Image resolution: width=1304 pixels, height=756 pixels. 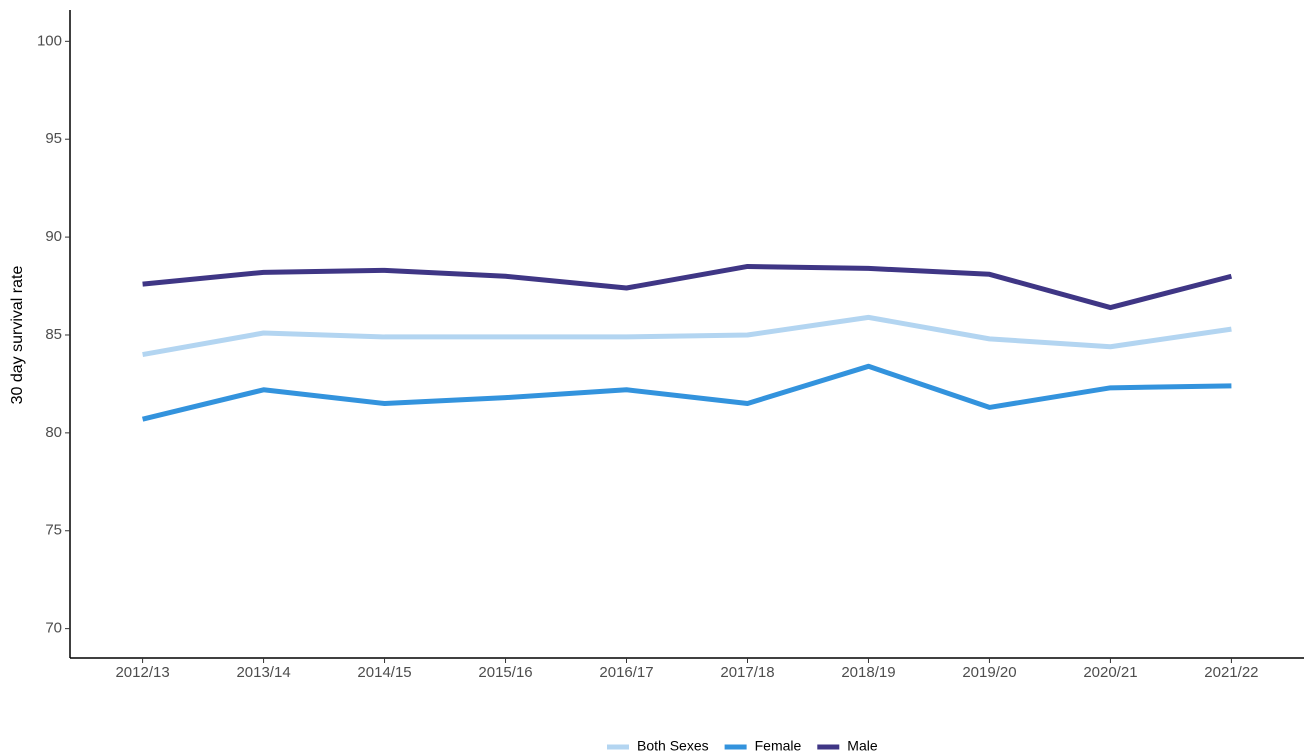 What do you see at coordinates (505, 672) in the screenshot?
I see `x-tick-label: 2015/16` at bounding box center [505, 672].